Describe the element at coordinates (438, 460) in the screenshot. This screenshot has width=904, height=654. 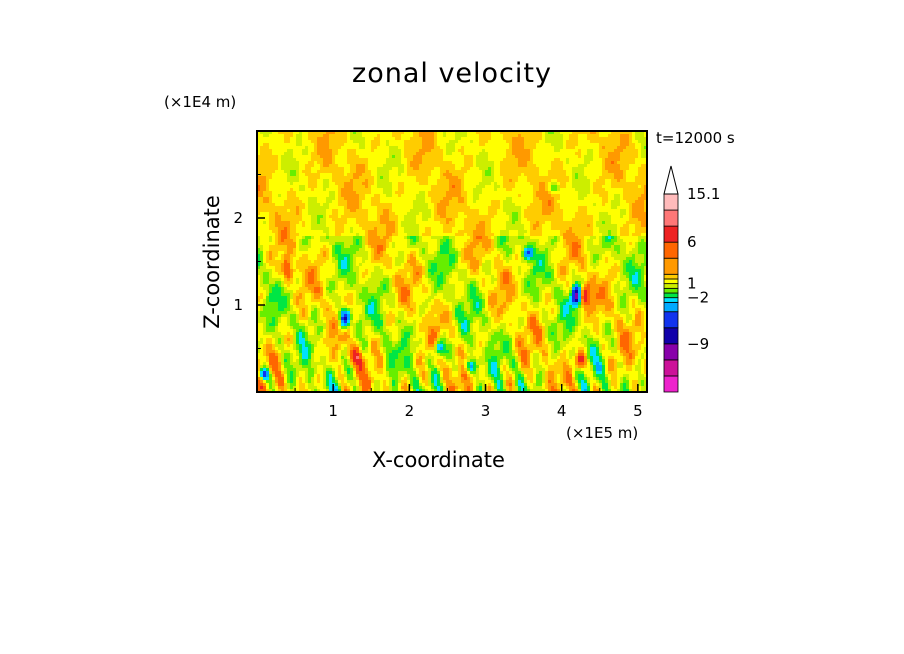
I see `x-axis-label: X-coordinate` at that location.